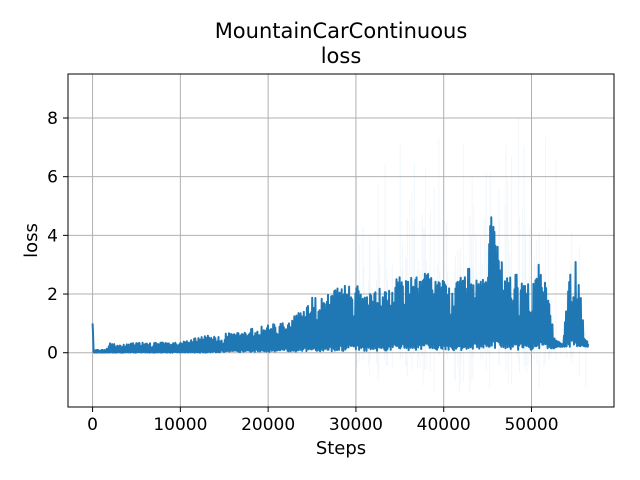 This screenshot has height=480, width=640. I want to click on x-tick-label-3: 30000, so click(356, 425).